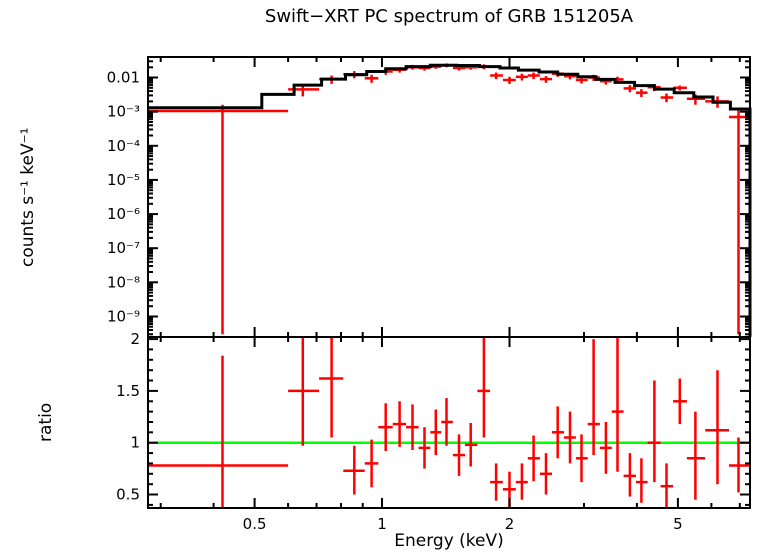 The width and height of the screenshot is (758, 556). What do you see at coordinates (123, 146) in the screenshot?
I see `y-tick-label: 10⁻⁴` at bounding box center [123, 146].